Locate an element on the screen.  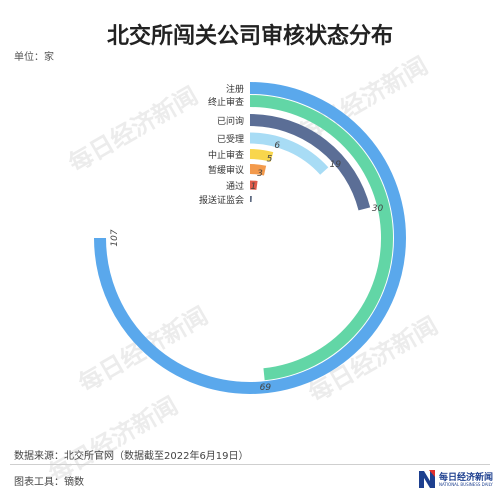
publisher-logo-subtitle: NATIONAL BUSINESS DAILY is located at coordinates (466, 484).